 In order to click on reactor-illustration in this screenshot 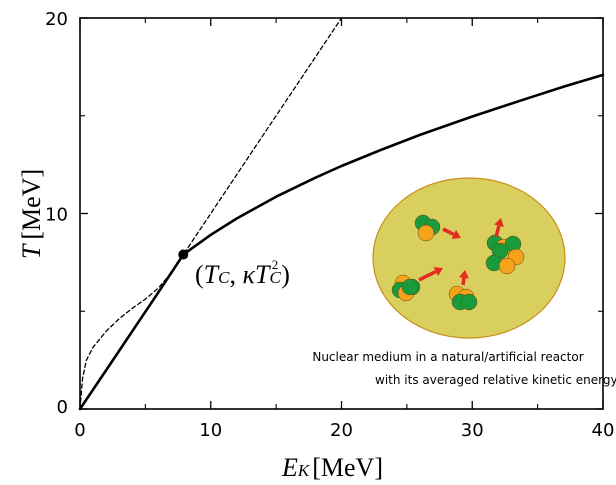, I will do `click(469, 258)`.